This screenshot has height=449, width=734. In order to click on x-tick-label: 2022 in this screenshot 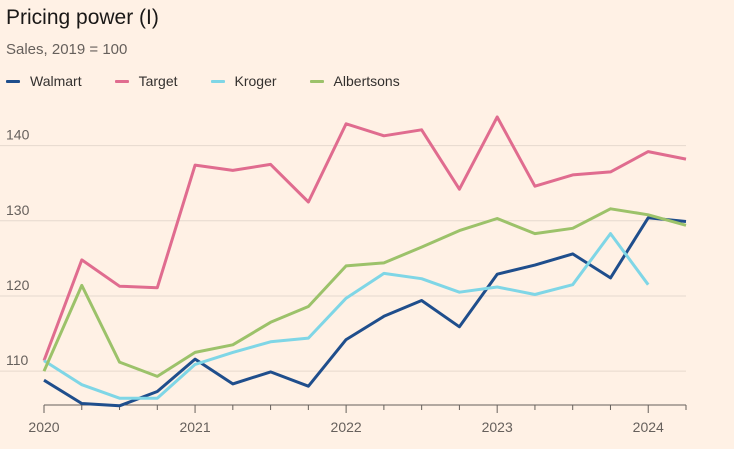, I will do `click(346, 427)`.